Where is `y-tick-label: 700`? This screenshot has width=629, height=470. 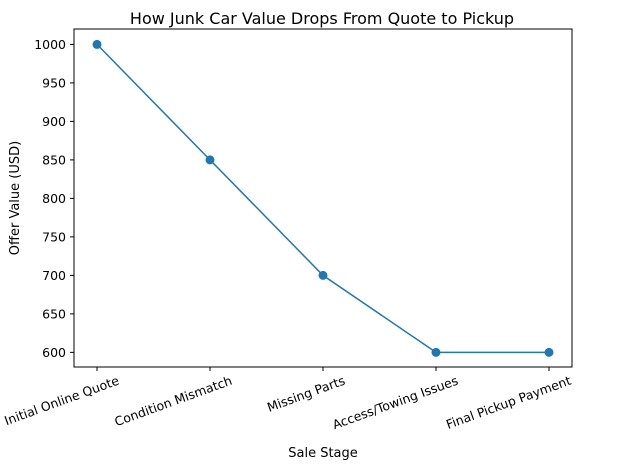 y-tick-label: 700 is located at coordinates (54, 275).